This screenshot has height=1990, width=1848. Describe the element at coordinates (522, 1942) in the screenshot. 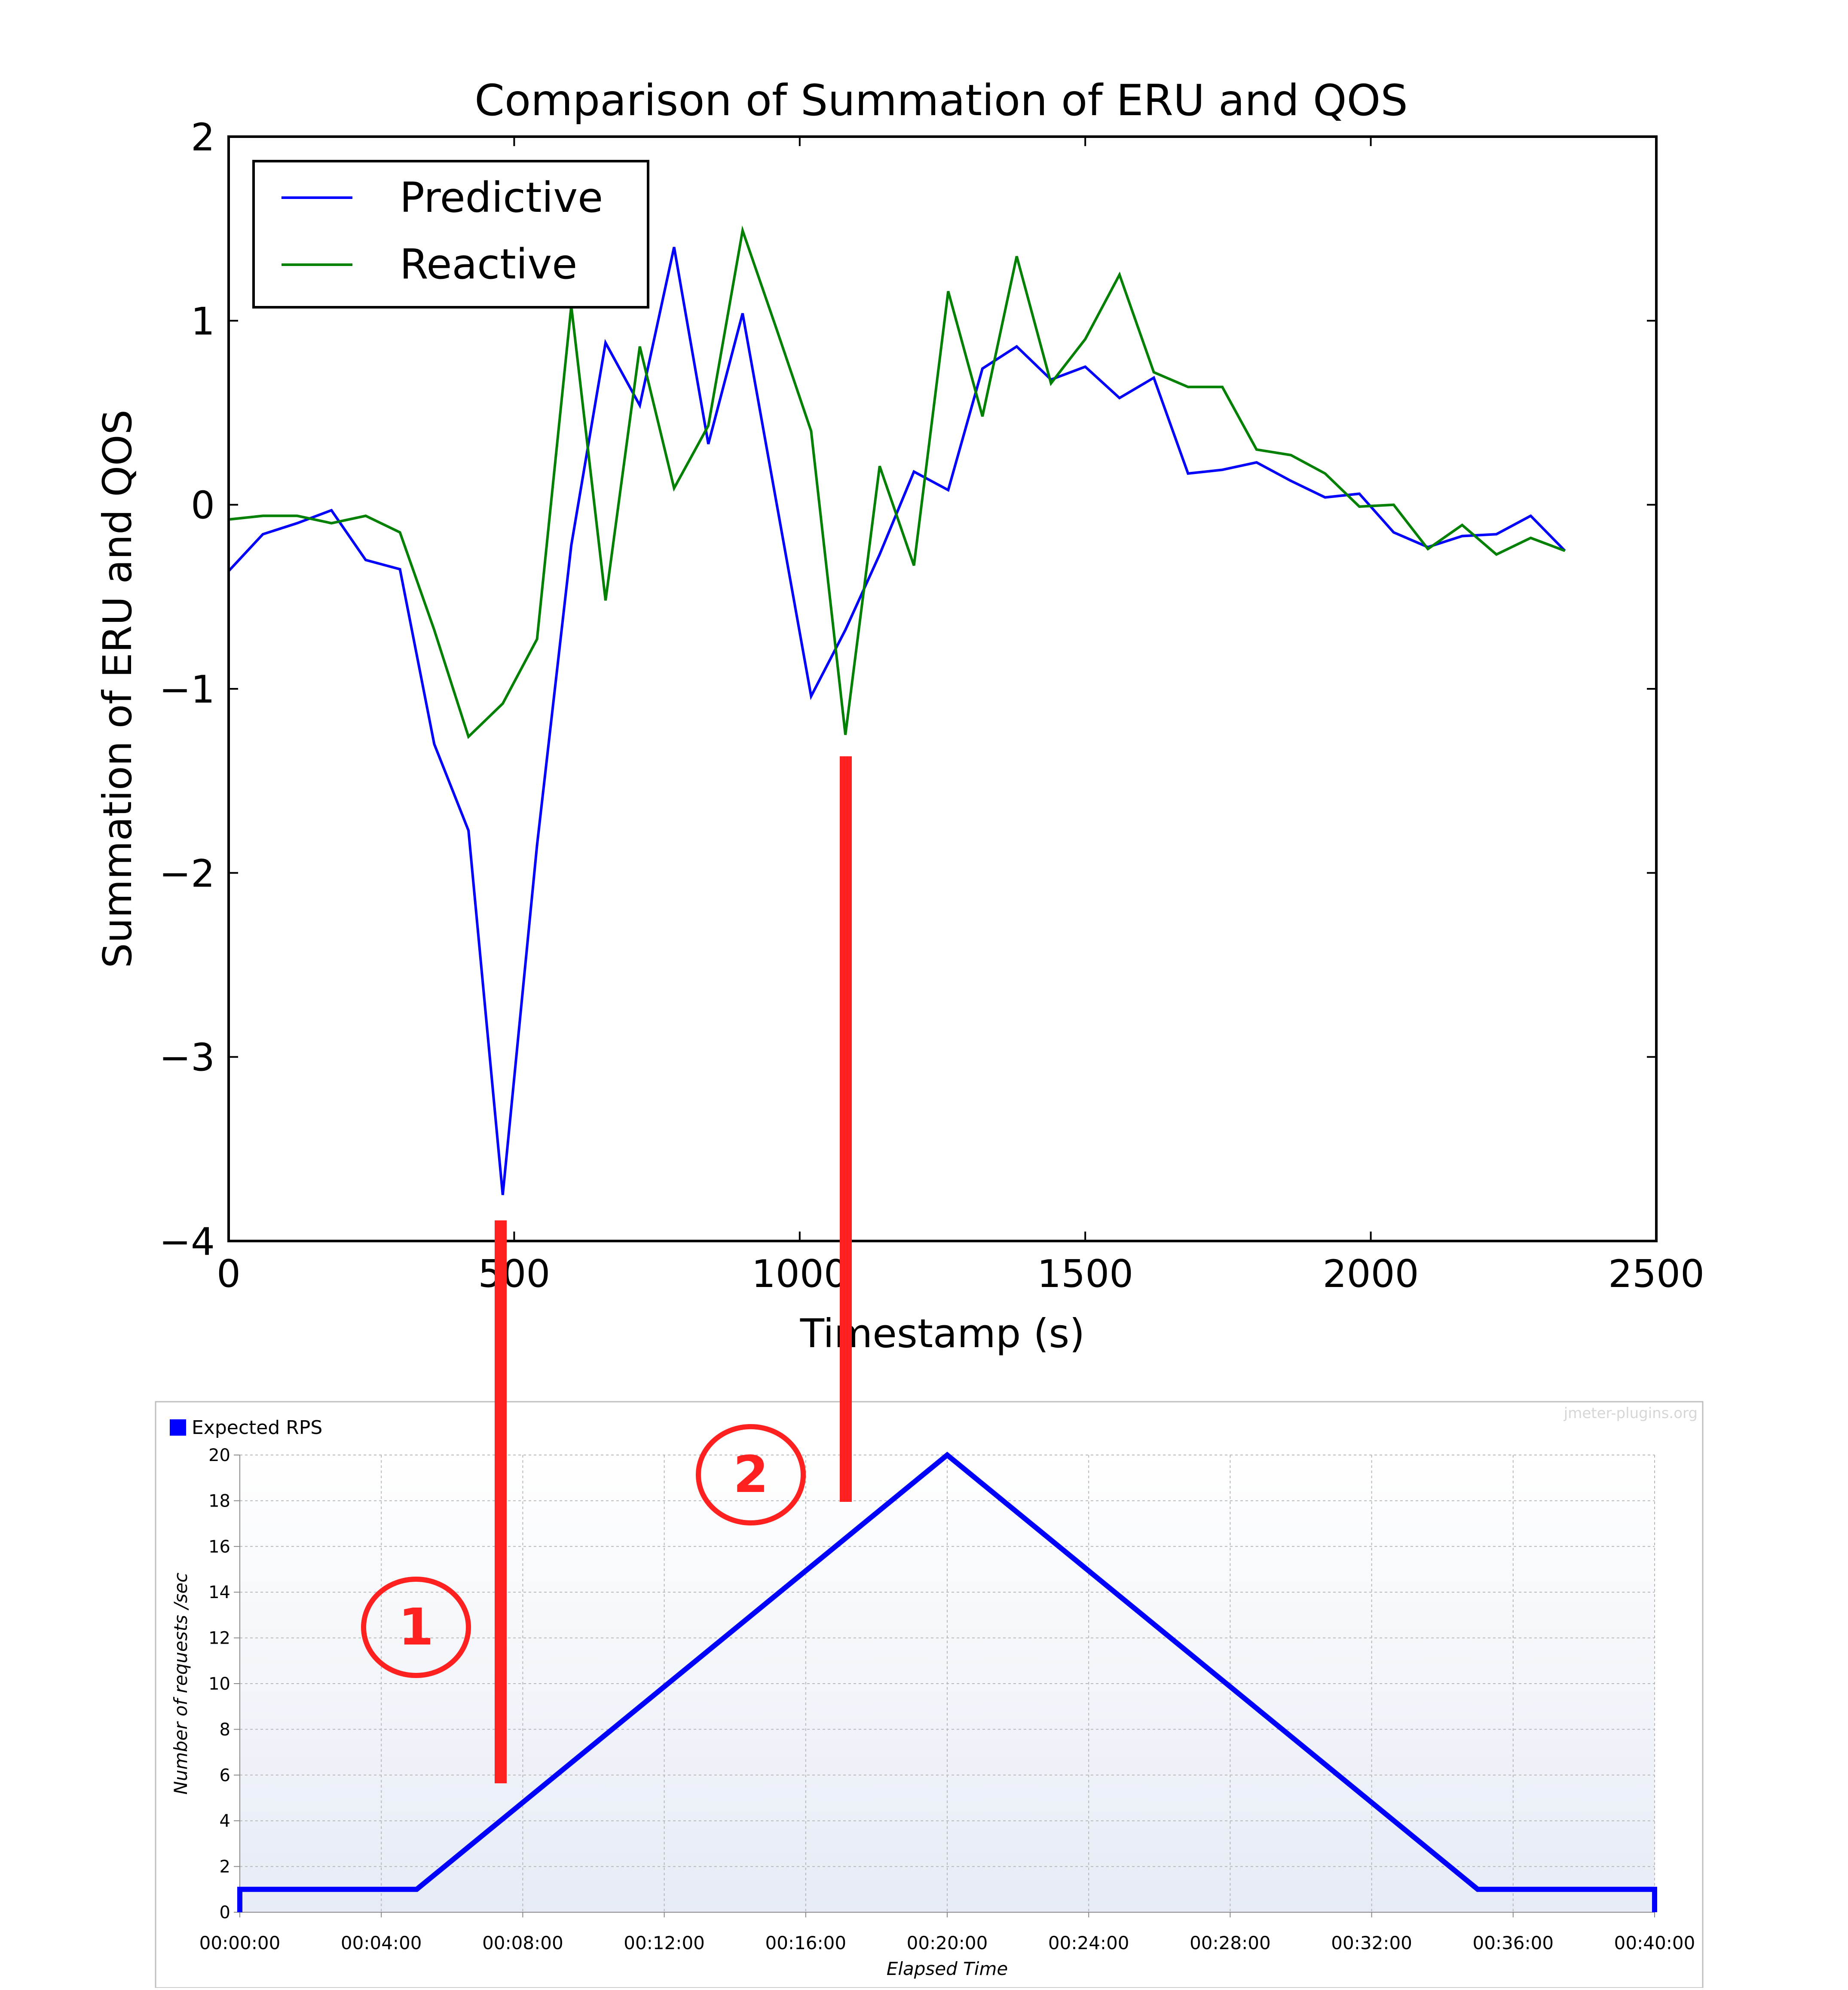

I see `bottom-x-tick-label-2: 00:08:00` at that location.